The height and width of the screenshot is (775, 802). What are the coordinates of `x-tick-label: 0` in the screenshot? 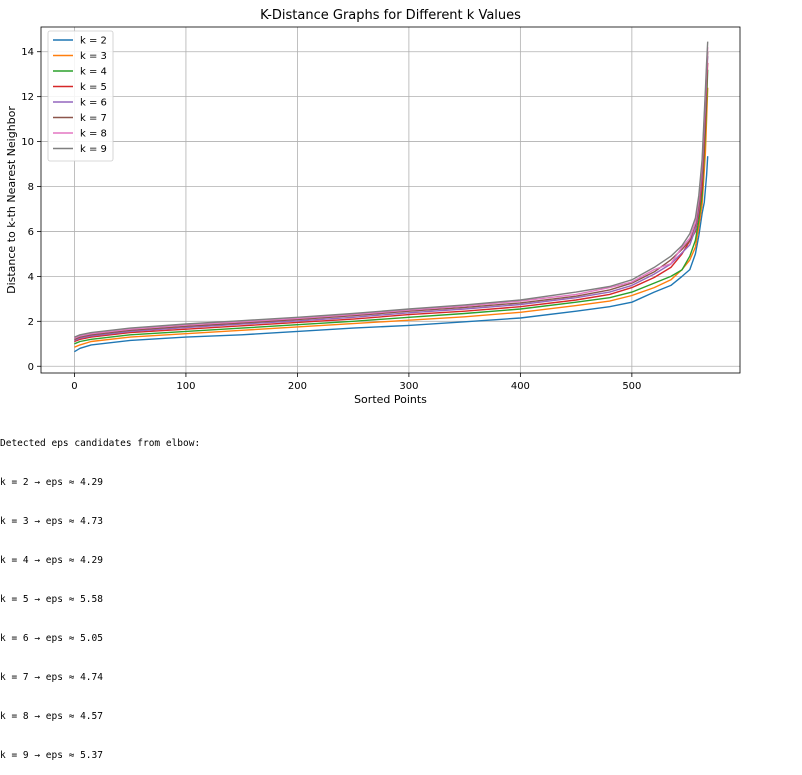 It's located at (74, 386).